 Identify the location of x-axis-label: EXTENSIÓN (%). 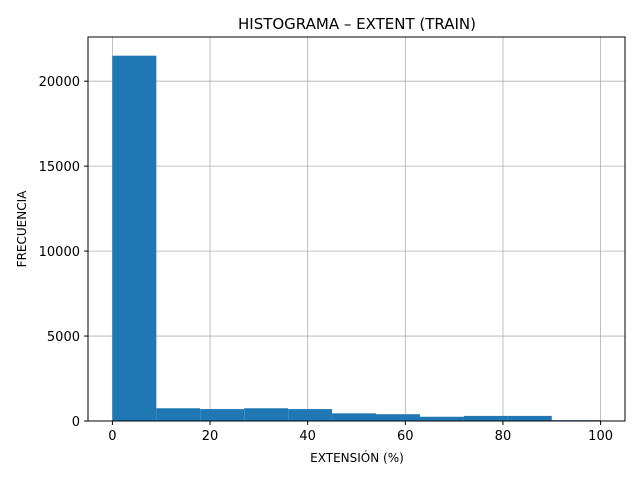
(357, 457).